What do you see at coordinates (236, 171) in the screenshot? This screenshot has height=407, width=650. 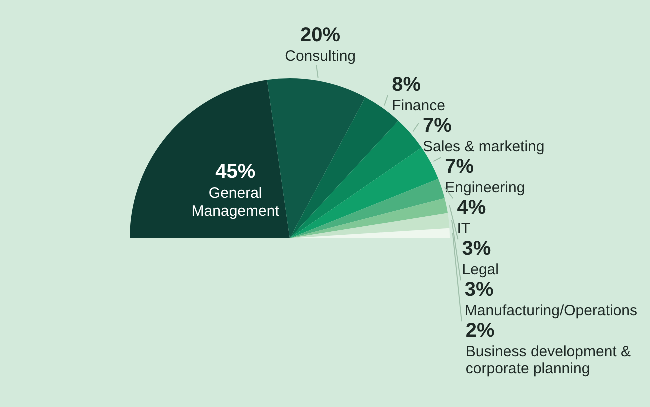 I see `data-label: 45%` at bounding box center [236, 171].